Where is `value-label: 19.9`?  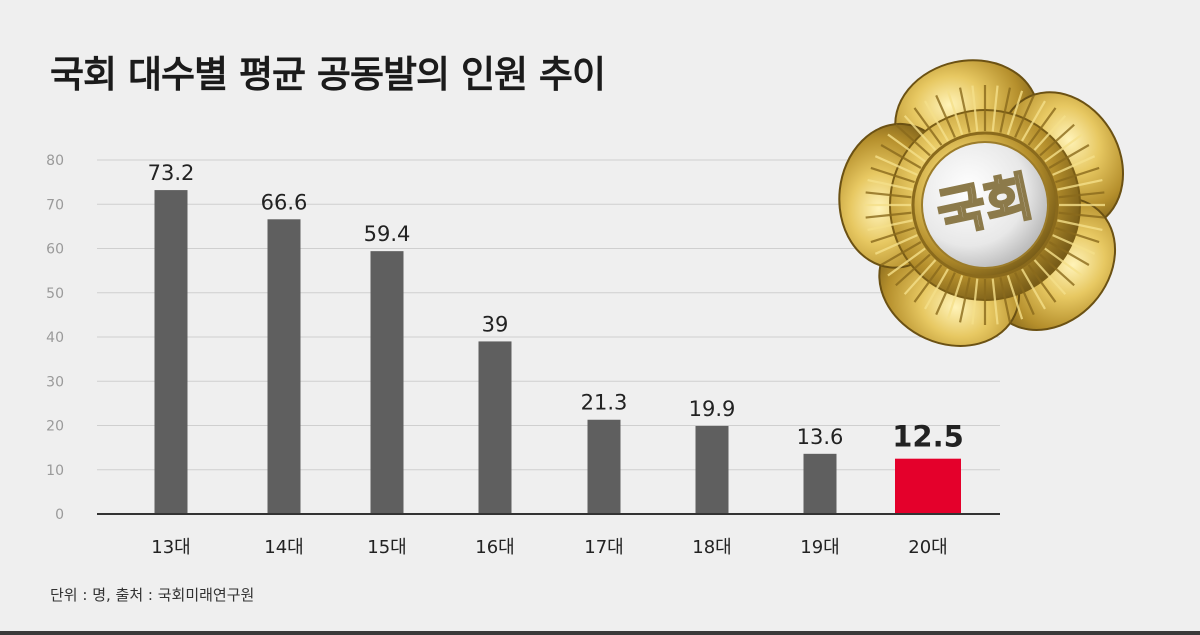
value-label: 19.9 is located at coordinates (712, 409).